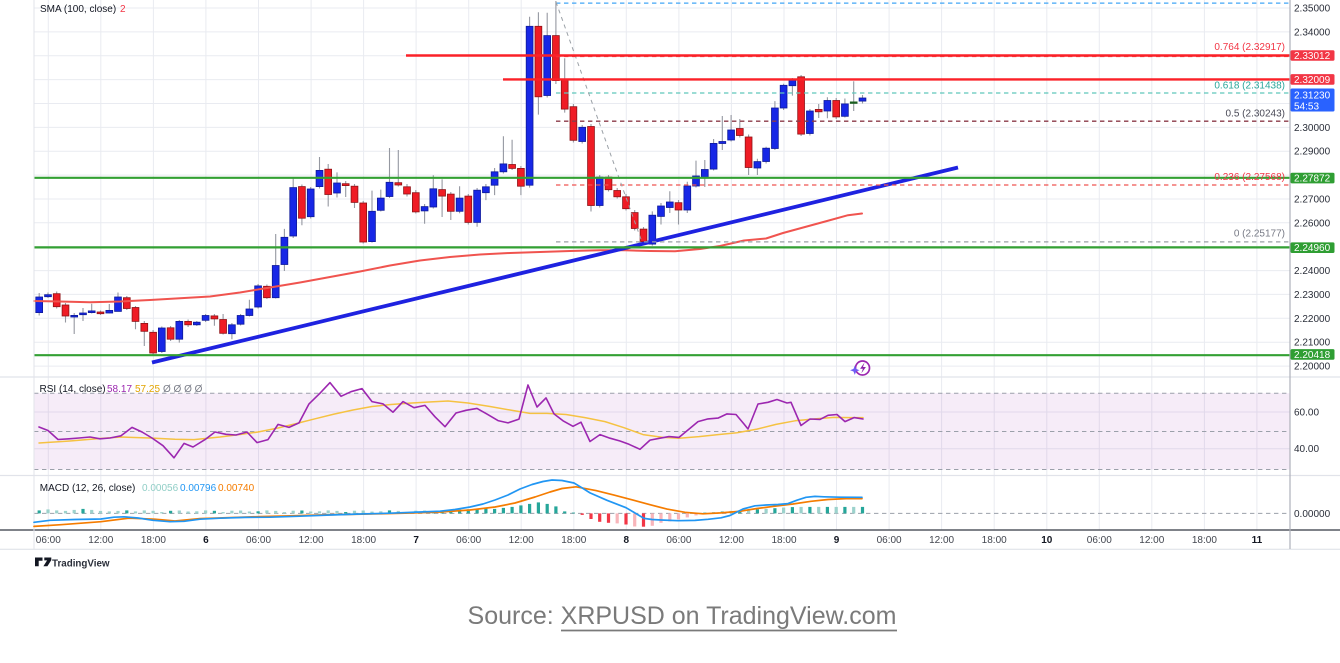 The height and width of the screenshot is (663, 1340). I want to click on svg-text: 11, so click(1257, 540).